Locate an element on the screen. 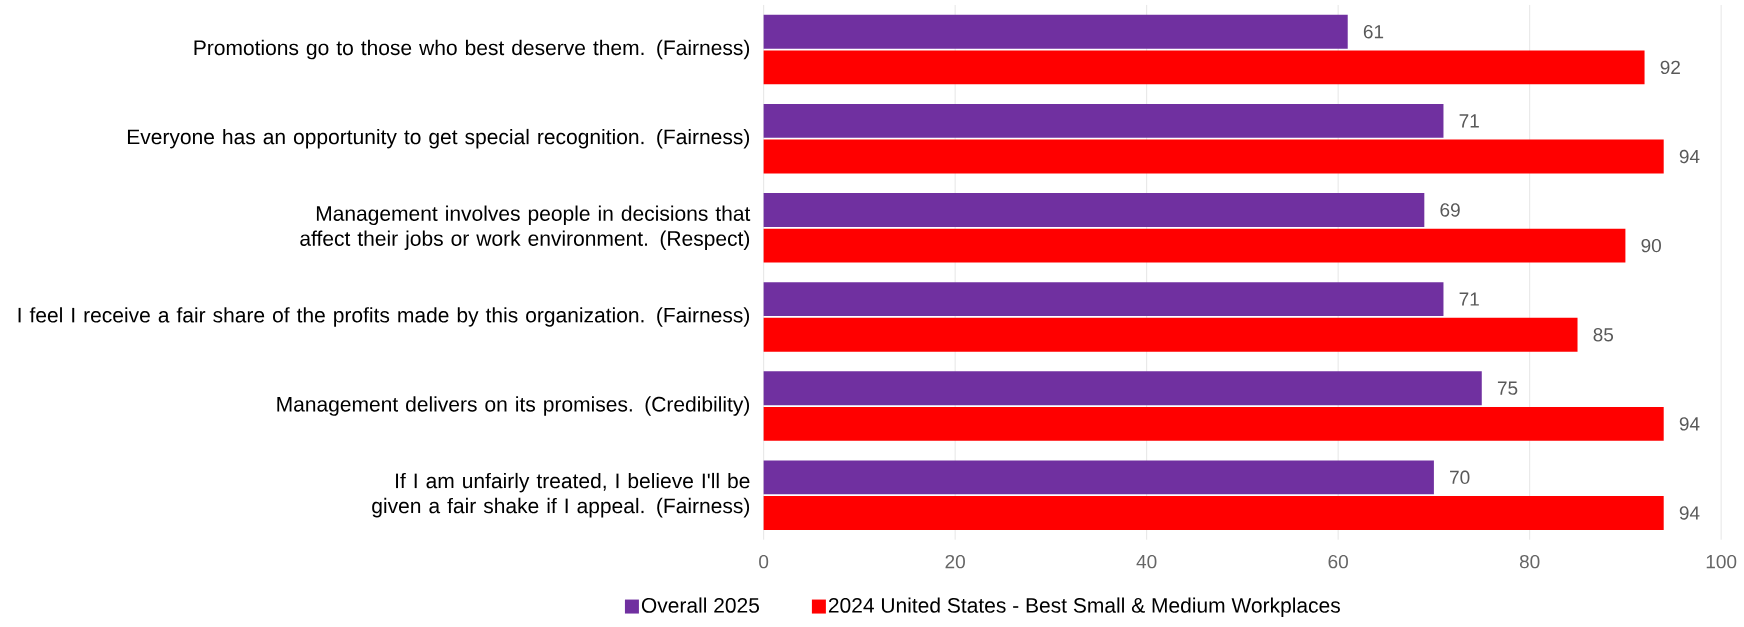 The height and width of the screenshot is (627, 1744). data-label: 69 is located at coordinates (1450, 210).